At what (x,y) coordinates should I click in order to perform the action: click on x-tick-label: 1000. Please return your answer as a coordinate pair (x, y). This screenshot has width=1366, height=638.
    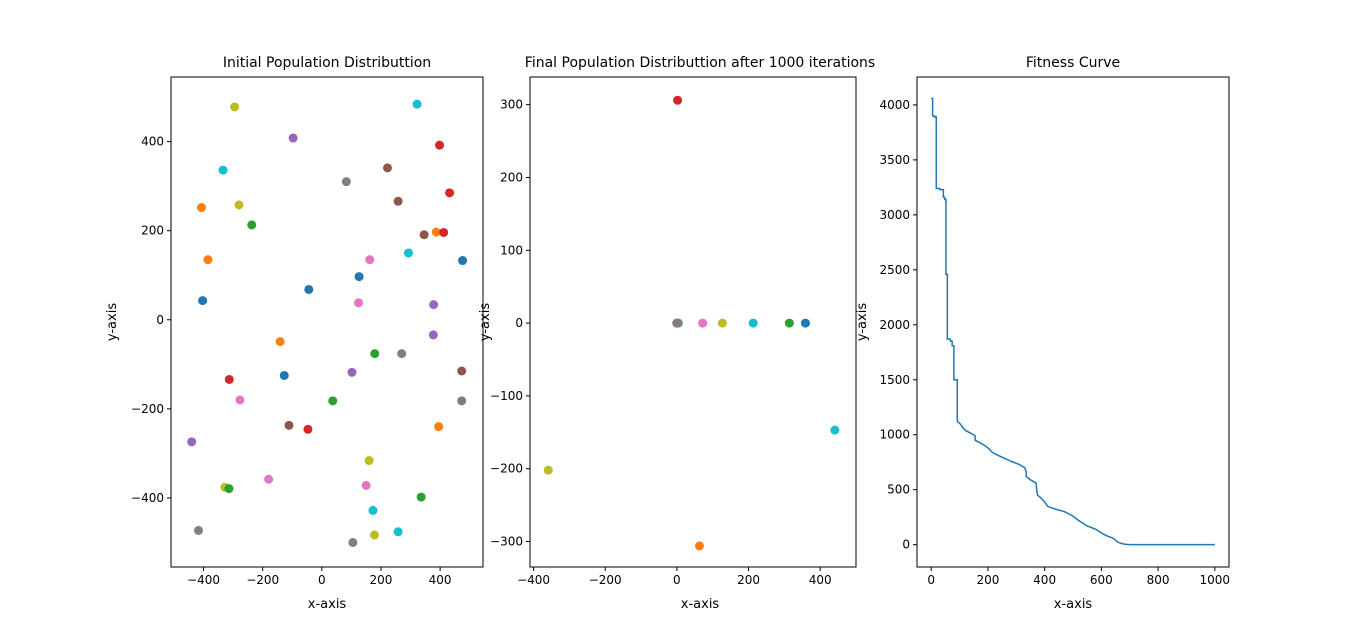
    Looking at the image, I should click on (1215, 580).